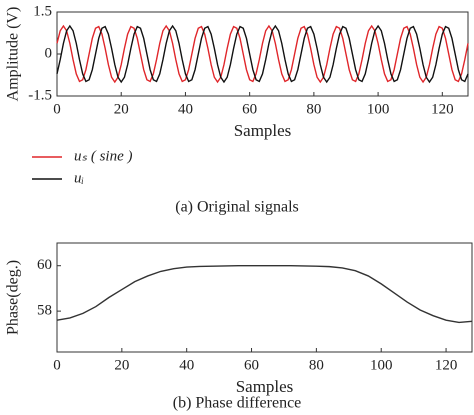 This screenshot has width=474, height=415. Describe the element at coordinates (44, 311) in the screenshot. I see `y-tick-label: 58` at that location.